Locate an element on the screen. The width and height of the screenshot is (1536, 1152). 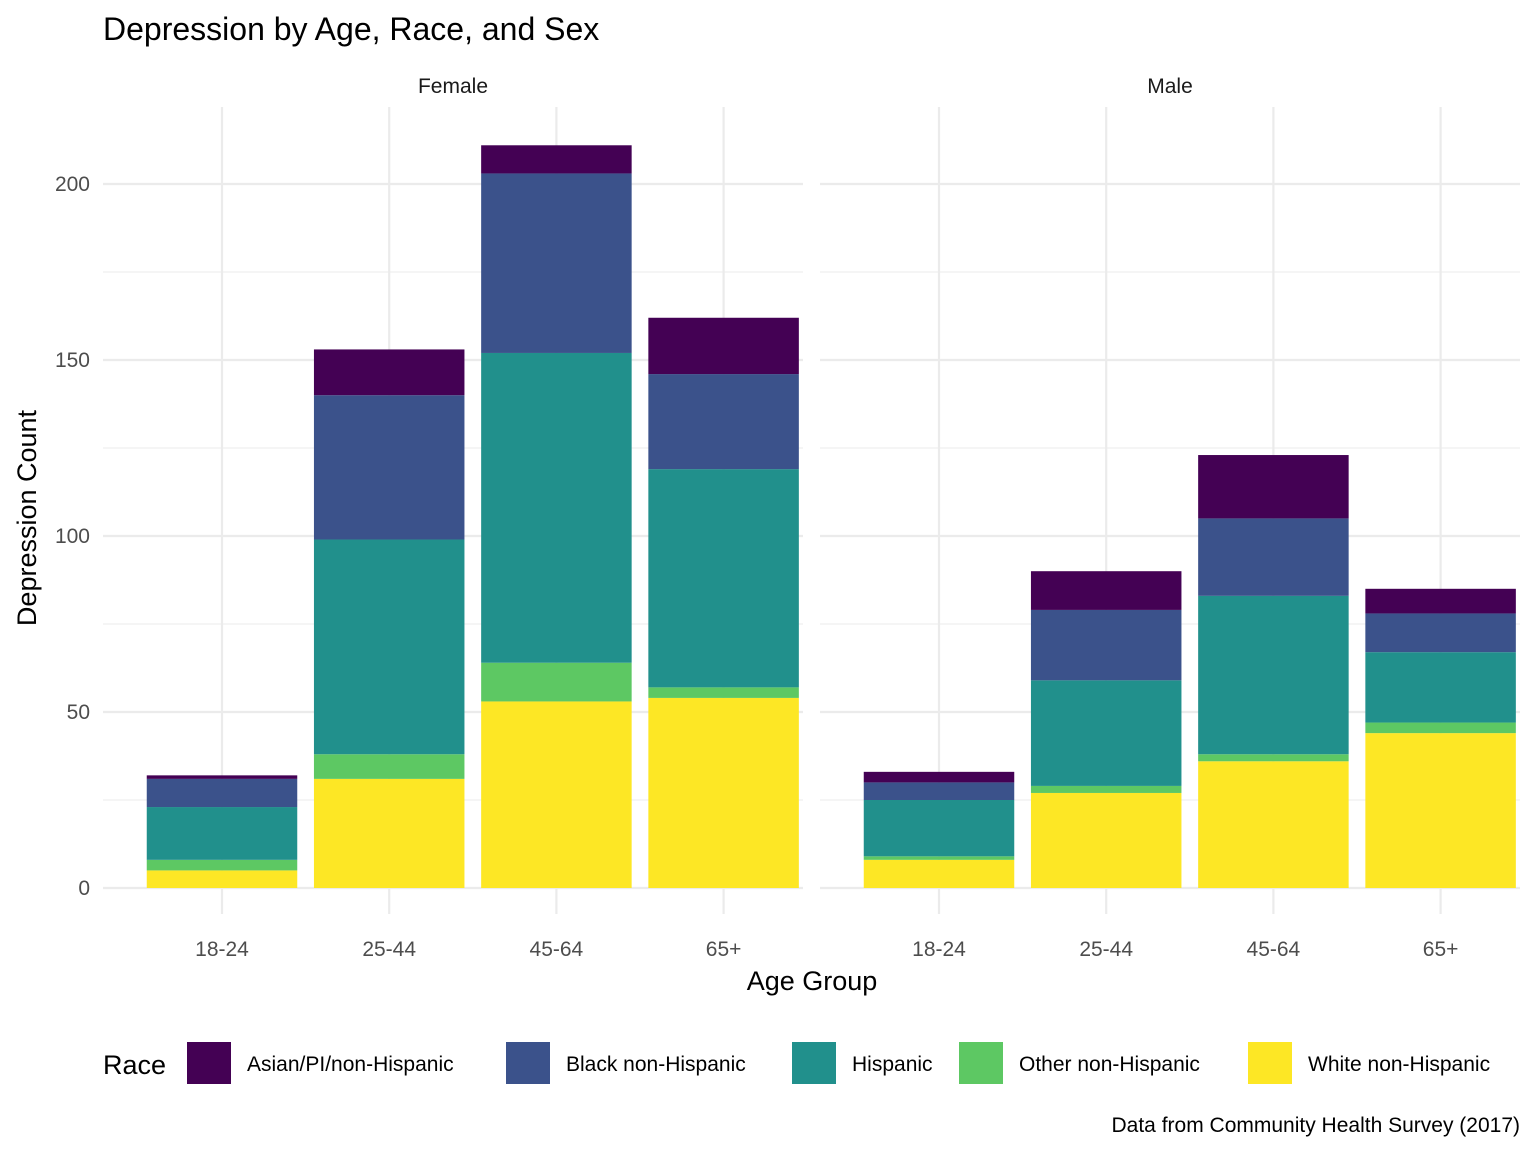
bar-female-45-64-hispanic is located at coordinates (556, 507).